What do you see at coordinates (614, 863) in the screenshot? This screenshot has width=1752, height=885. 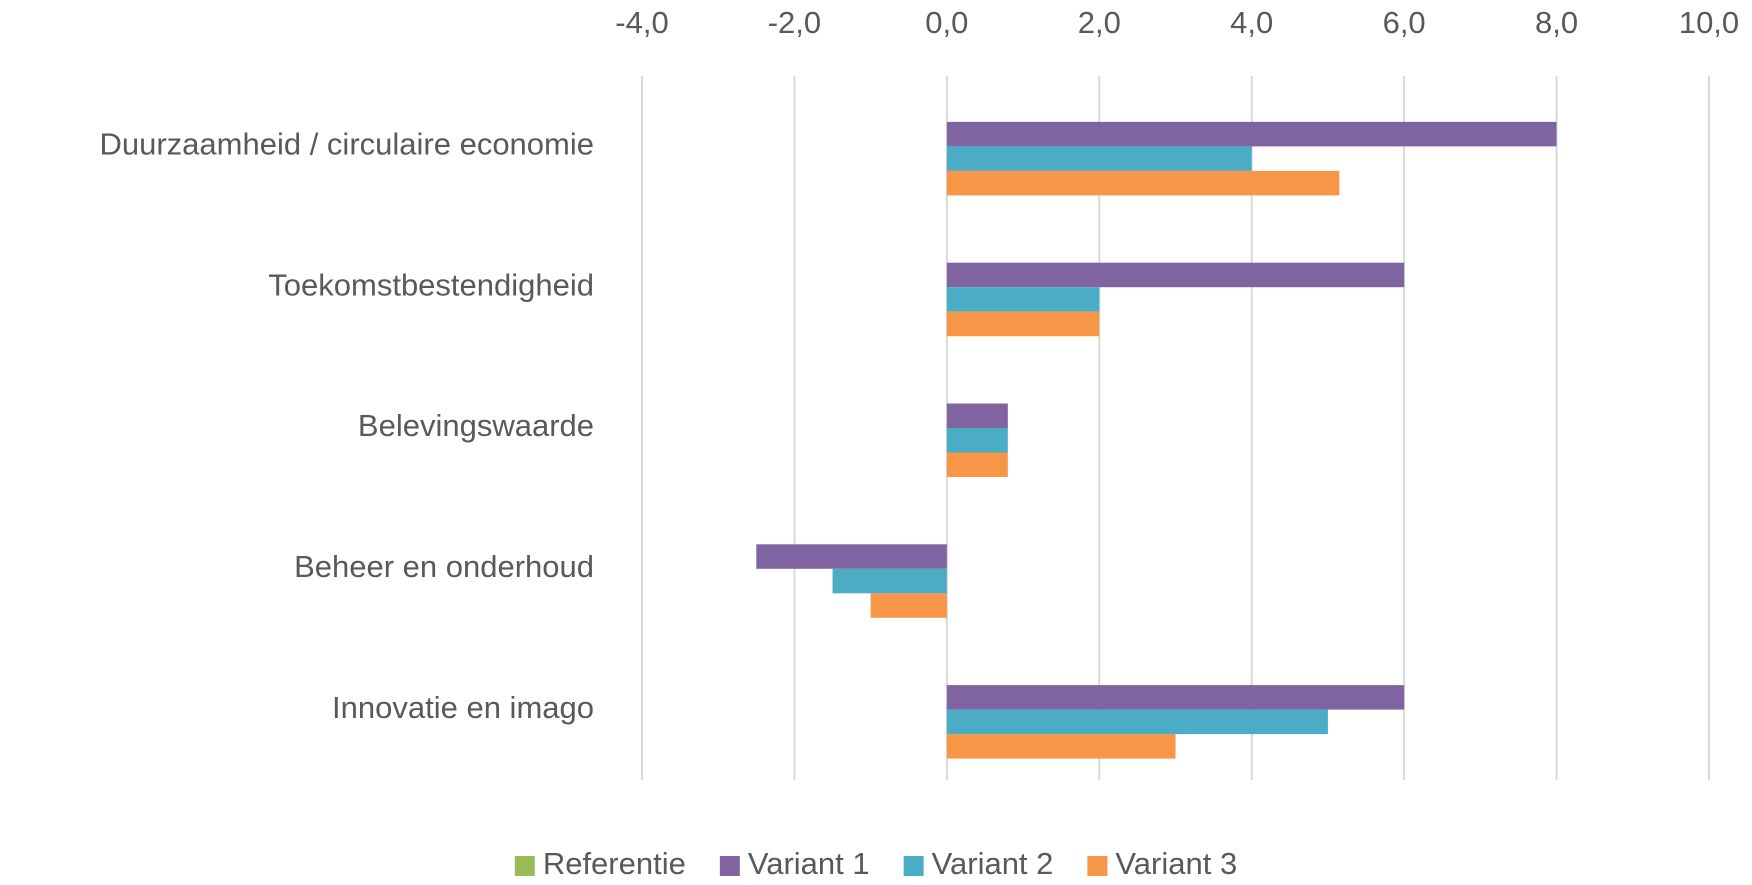 I see `legend-label: Referentie` at bounding box center [614, 863].